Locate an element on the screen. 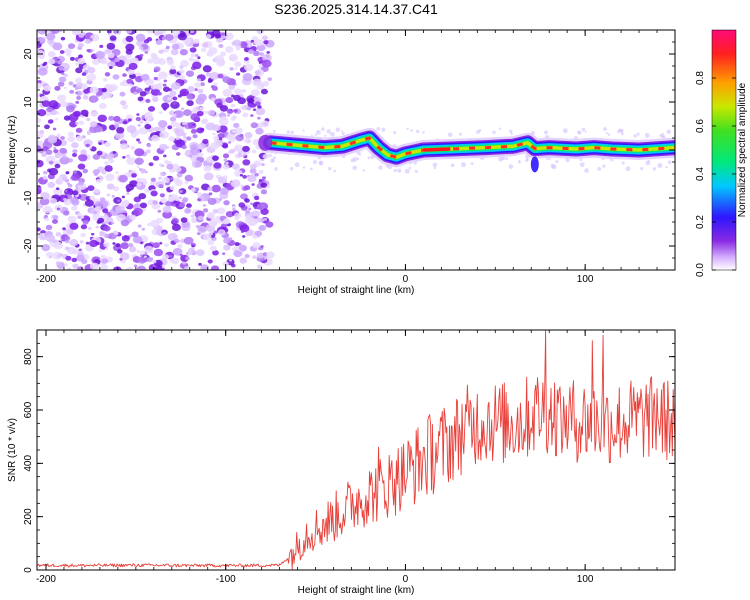 This screenshot has width=750, height=600. colorbar-gradient is located at coordinates (724, 150).